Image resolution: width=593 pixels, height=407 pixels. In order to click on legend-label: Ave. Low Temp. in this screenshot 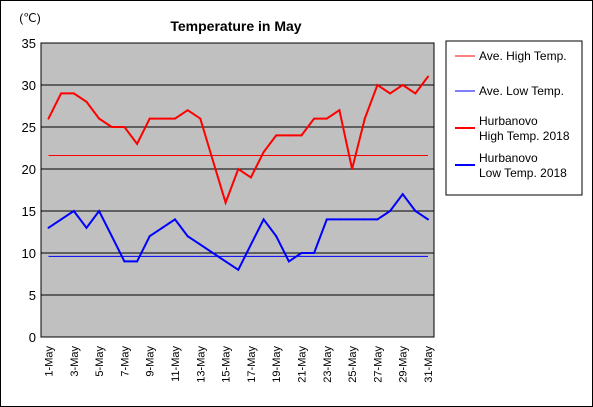, I will do `click(521, 91)`.